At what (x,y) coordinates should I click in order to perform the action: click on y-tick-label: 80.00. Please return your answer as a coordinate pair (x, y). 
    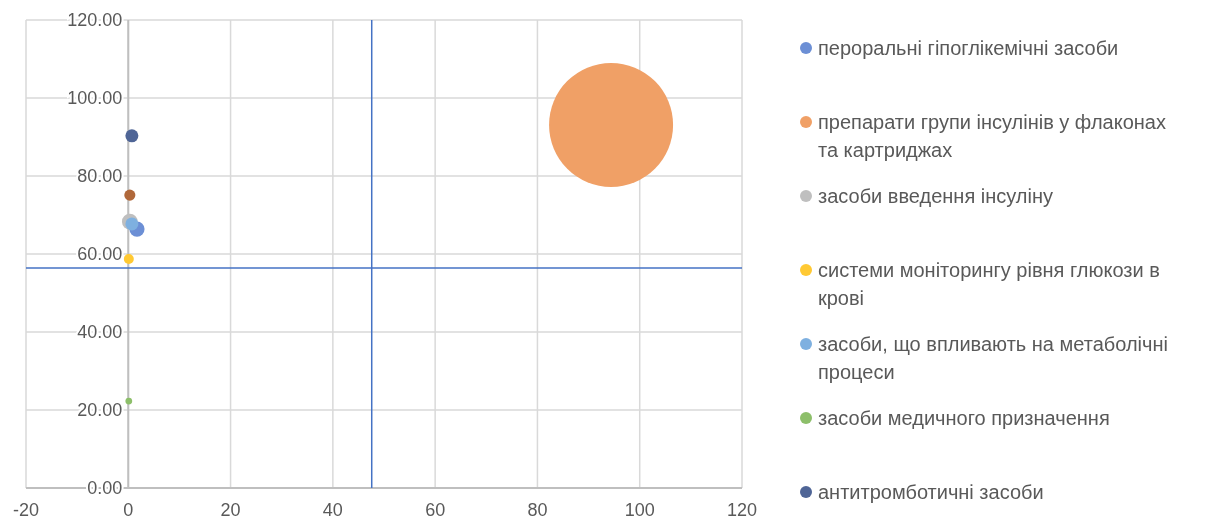
    Looking at the image, I should click on (100, 176).